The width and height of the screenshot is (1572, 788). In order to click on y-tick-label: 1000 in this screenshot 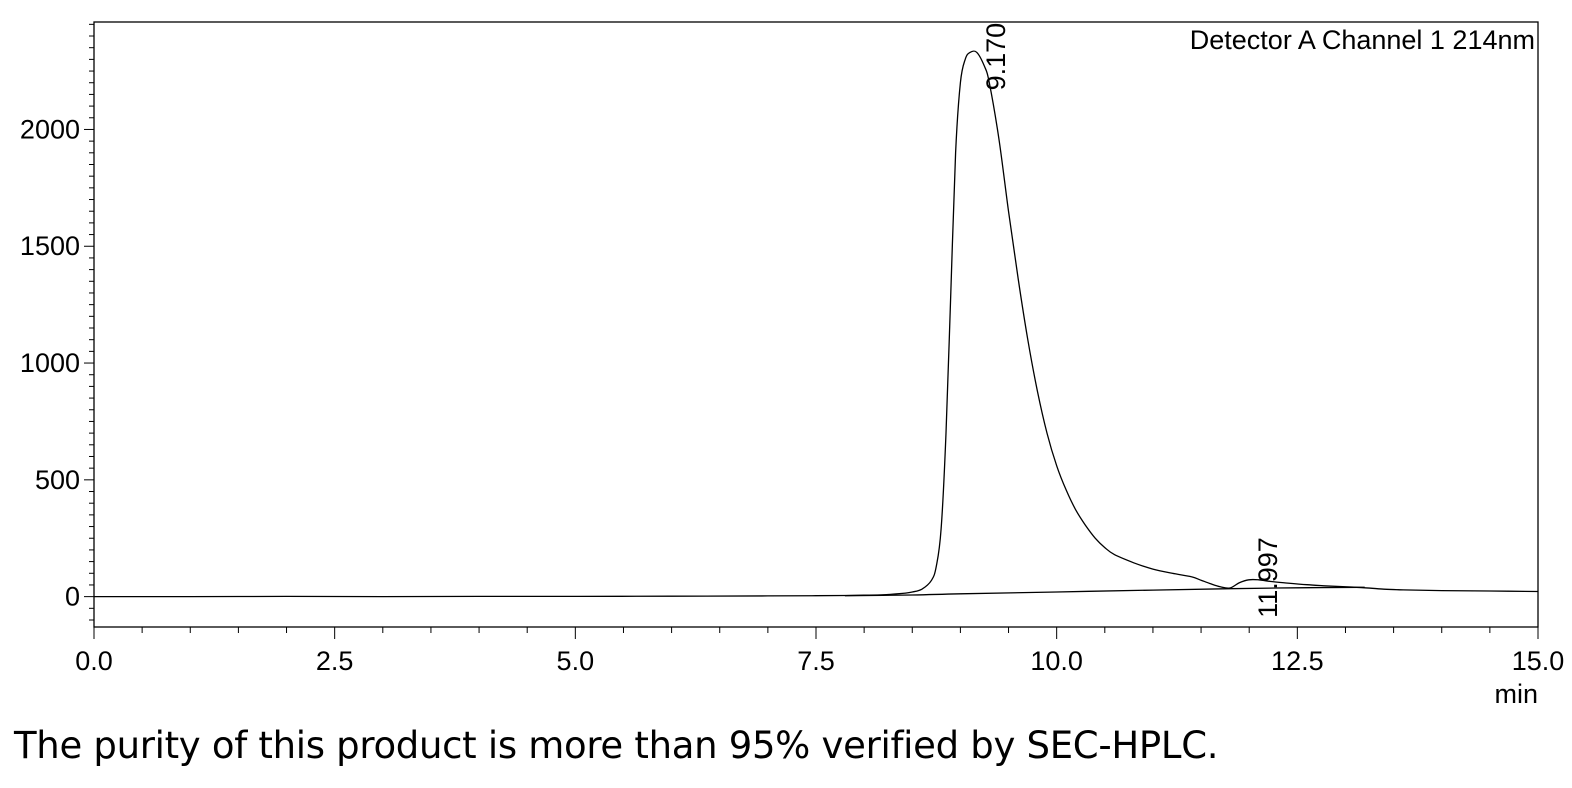, I will do `click(50, 363)`.